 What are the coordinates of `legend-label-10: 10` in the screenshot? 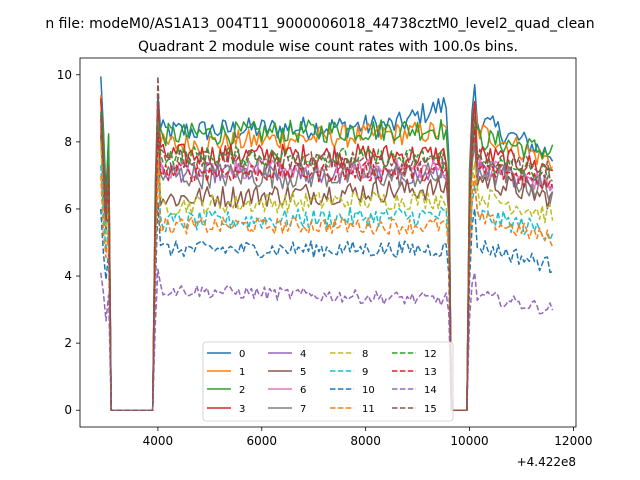 It's located at (368, 390).